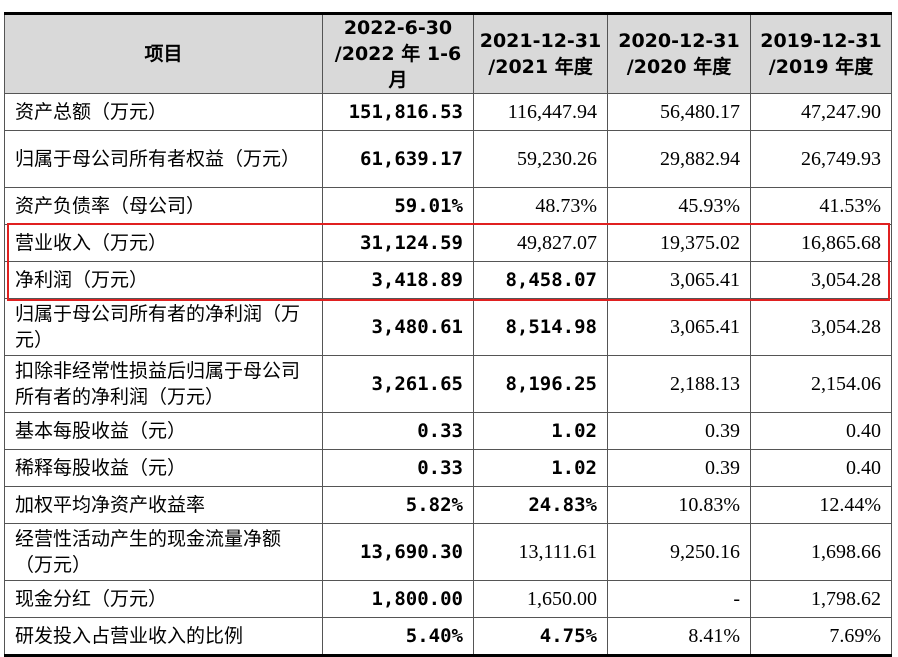 The image size is (898, 657). I want to click on row-value: -, so click(679, 599).